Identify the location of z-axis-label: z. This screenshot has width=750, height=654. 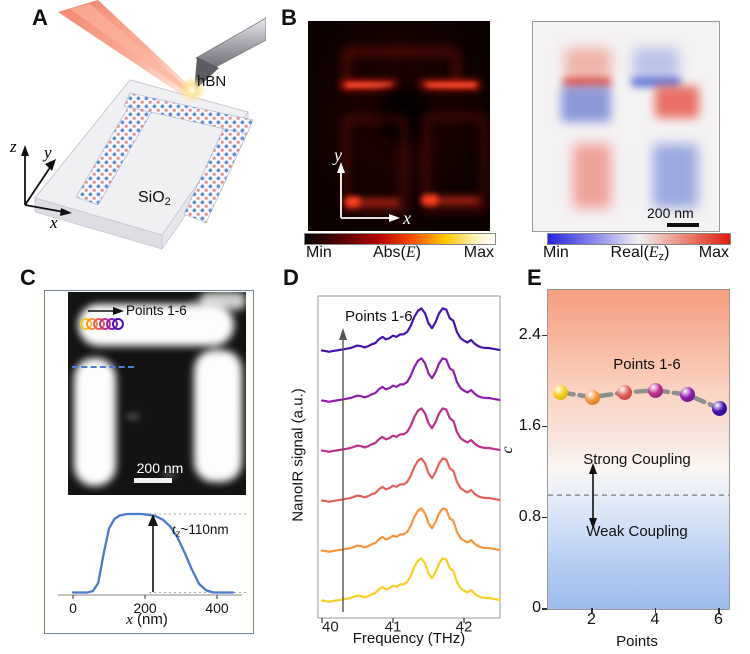
(13, 146).